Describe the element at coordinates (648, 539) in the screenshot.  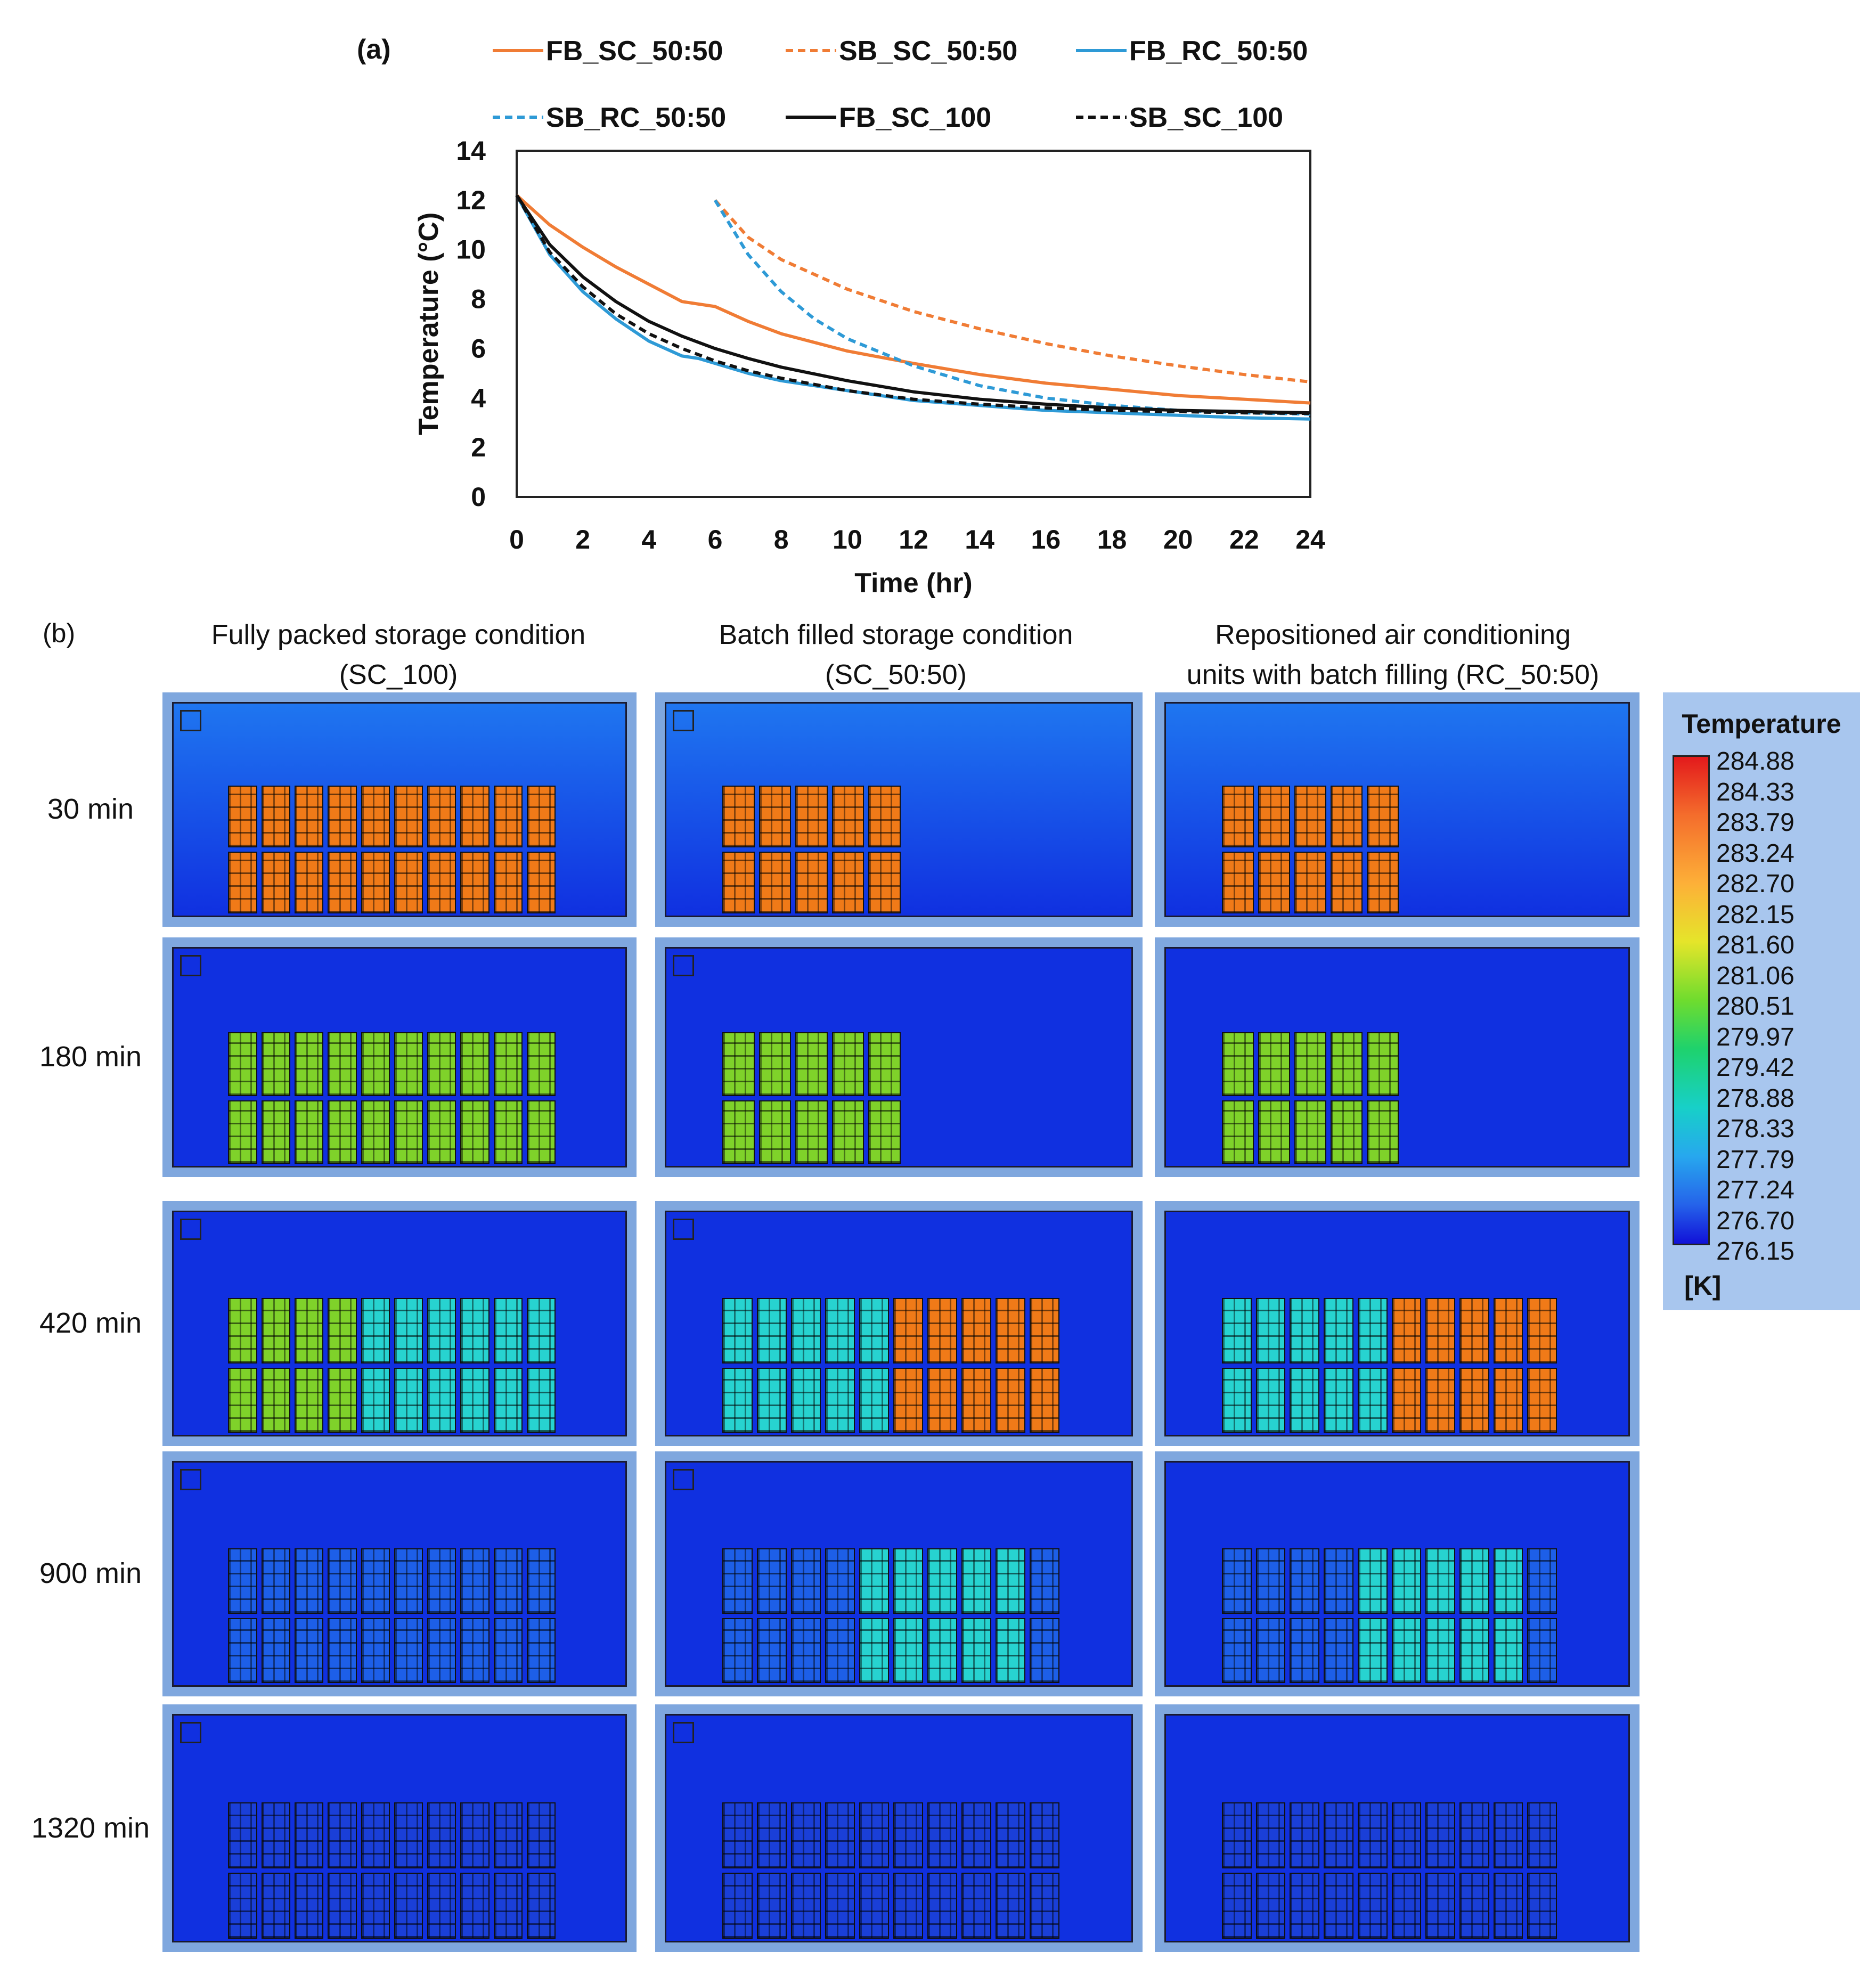
I see `x-tick-label: 4` at that location.